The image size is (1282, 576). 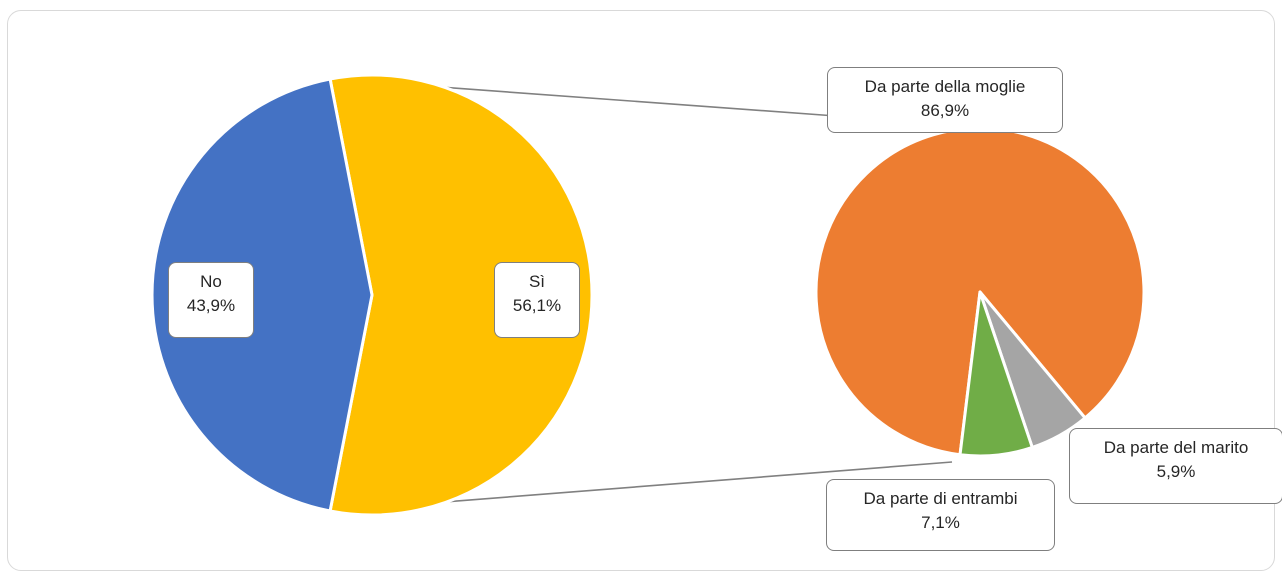 I want to click on data-label-value: 7,1%, so click(x=940, y=522).